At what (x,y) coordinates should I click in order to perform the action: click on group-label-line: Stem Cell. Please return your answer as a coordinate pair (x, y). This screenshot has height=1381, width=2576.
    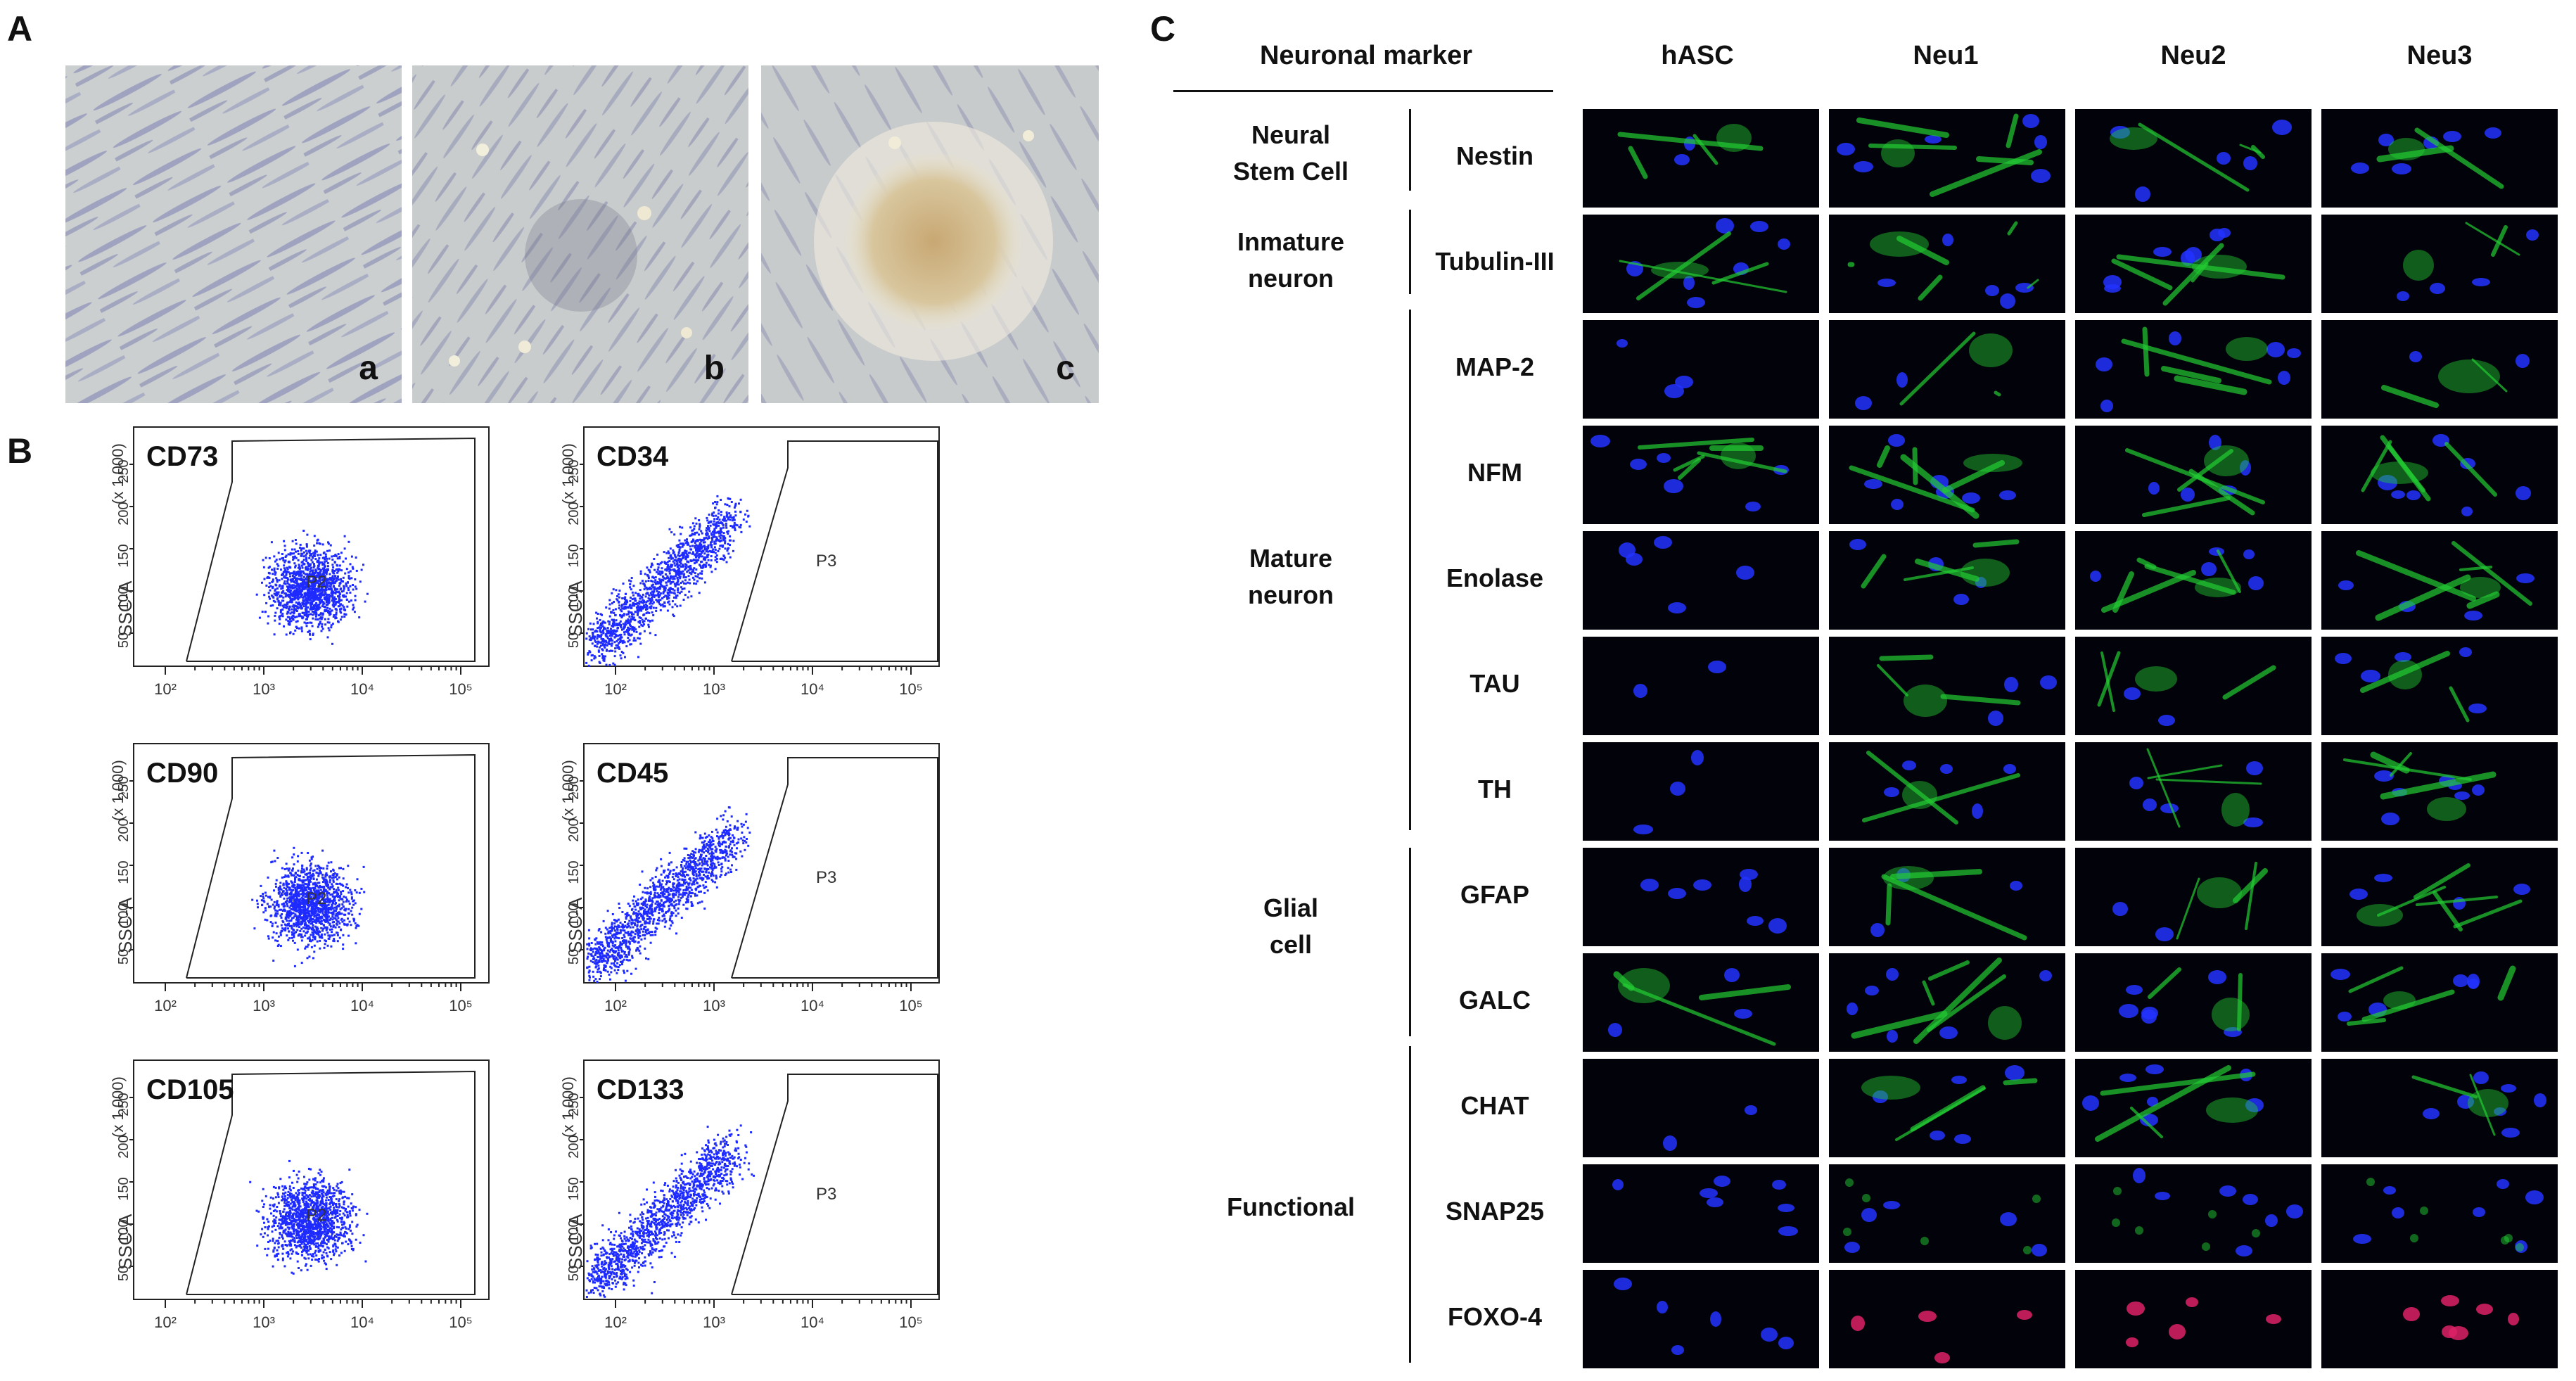
    Looking at the image, I should click on (1290, 171).